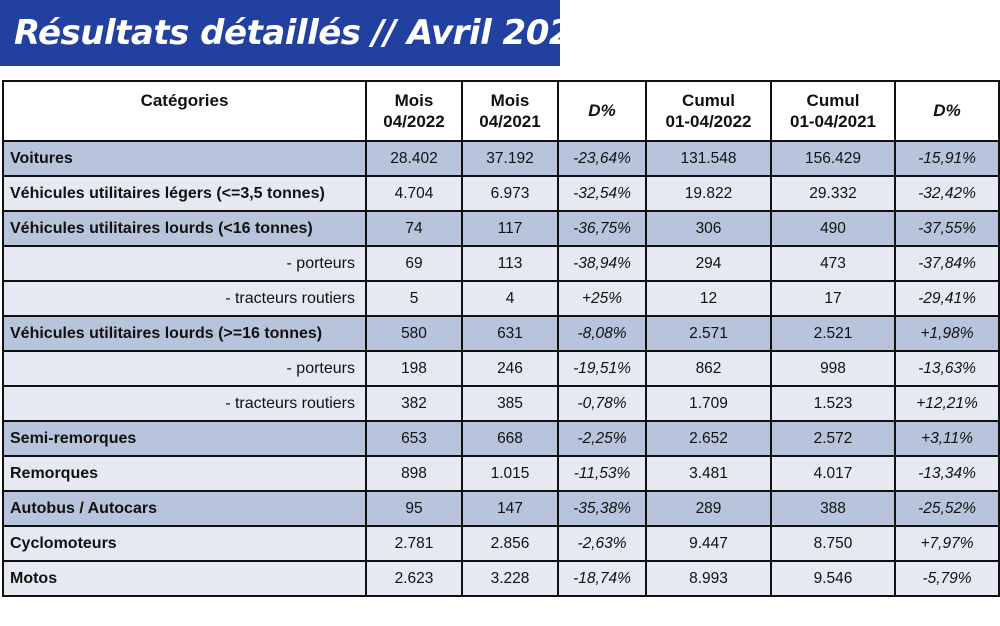  What do you see at coordinates (833, 333) in the screenshot?
I see `cell-cumul-2021: 2.521` at bounding box center [833, 333].